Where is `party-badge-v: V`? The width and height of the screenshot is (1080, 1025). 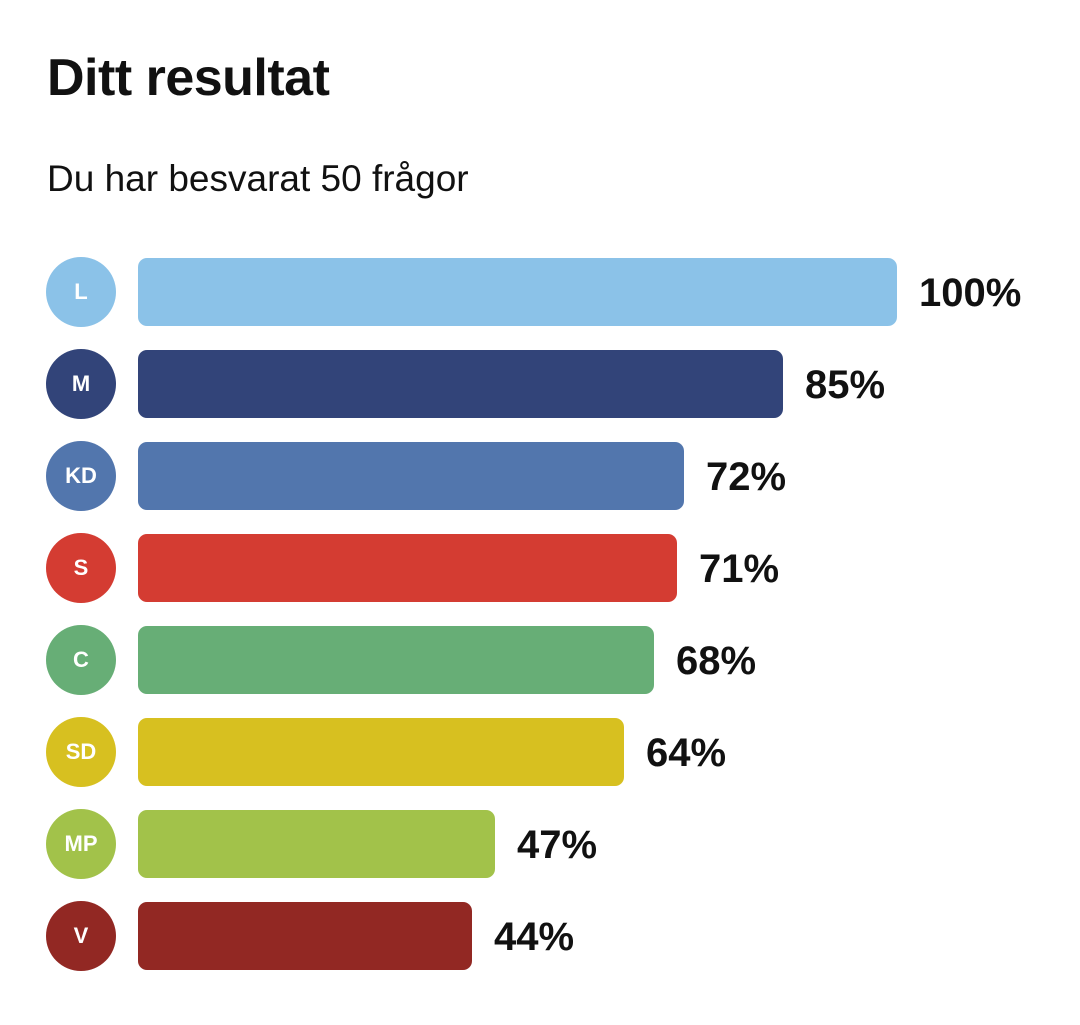
party-badge-v: V is located at coordinates (81, 936).